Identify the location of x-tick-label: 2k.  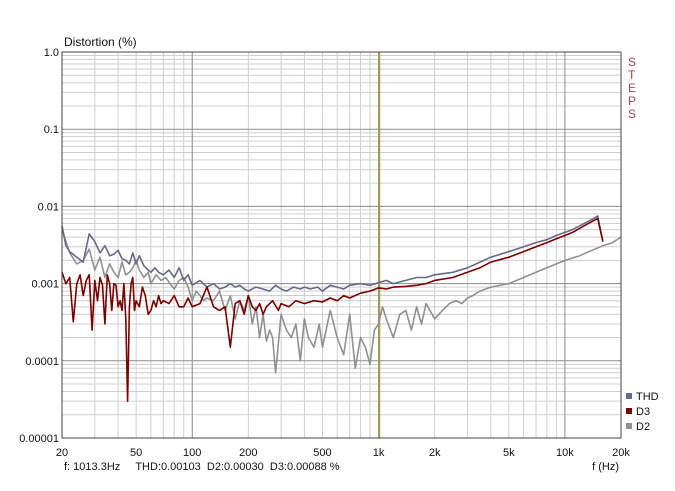
(435, 453).